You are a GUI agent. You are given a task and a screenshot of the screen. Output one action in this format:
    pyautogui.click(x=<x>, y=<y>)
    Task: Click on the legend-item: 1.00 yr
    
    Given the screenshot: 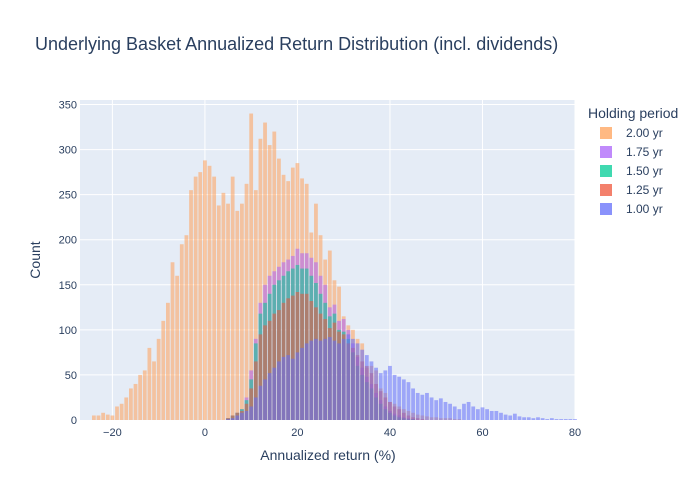 What is the action you would take?
    pyautogui.click(x=631, y=209)
    